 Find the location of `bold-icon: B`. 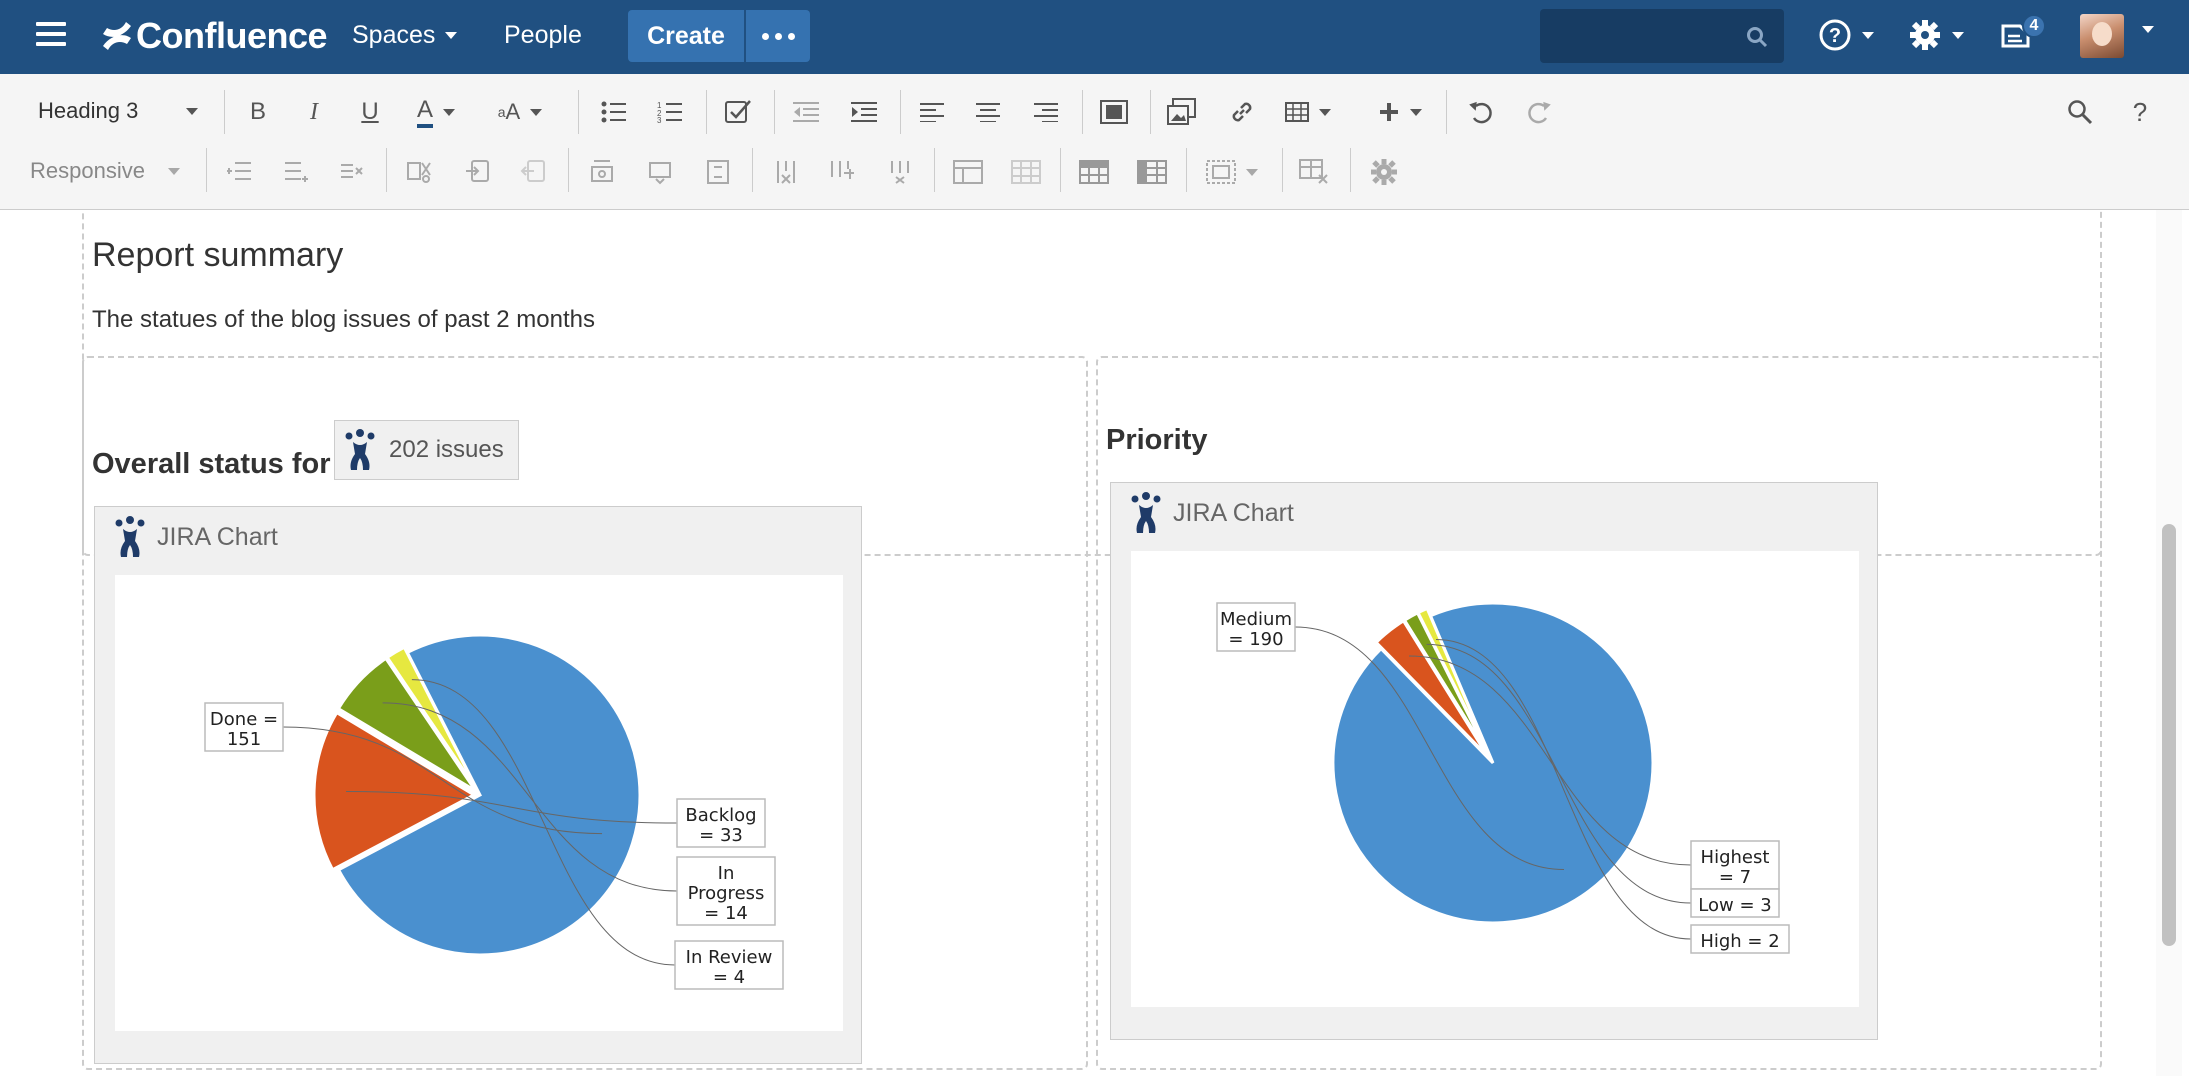

bold-icon: B is located at coordinates (257, 111).